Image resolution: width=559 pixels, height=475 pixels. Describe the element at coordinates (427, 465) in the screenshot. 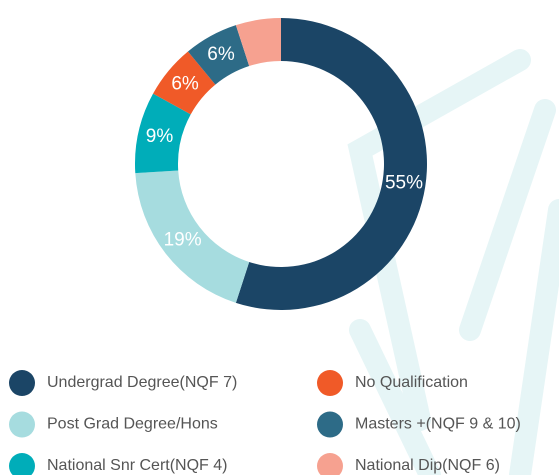

I see `legend-label: National Dip(NQF 6)` at that location.